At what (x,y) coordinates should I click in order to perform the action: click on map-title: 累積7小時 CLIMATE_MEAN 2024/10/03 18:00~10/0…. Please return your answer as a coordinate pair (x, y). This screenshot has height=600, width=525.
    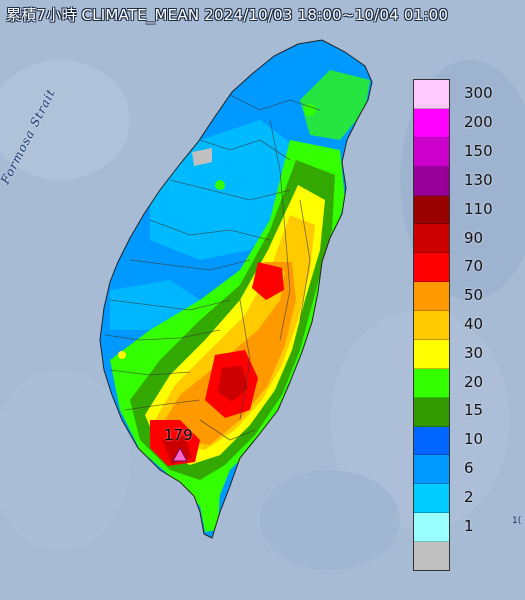
    Looking at the image, I should click on (227, 15).